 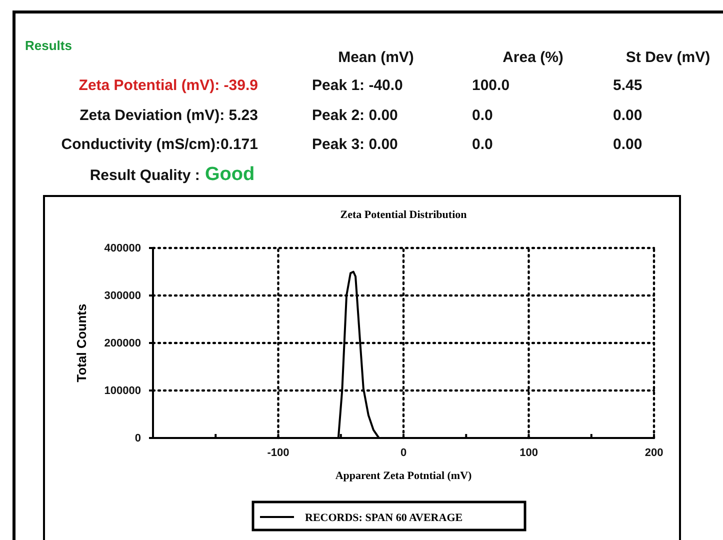 What do you see at coordinates (654, 452) in the screenshot?
I see `x-tick-label: 200` at bounding box center [654, 452].